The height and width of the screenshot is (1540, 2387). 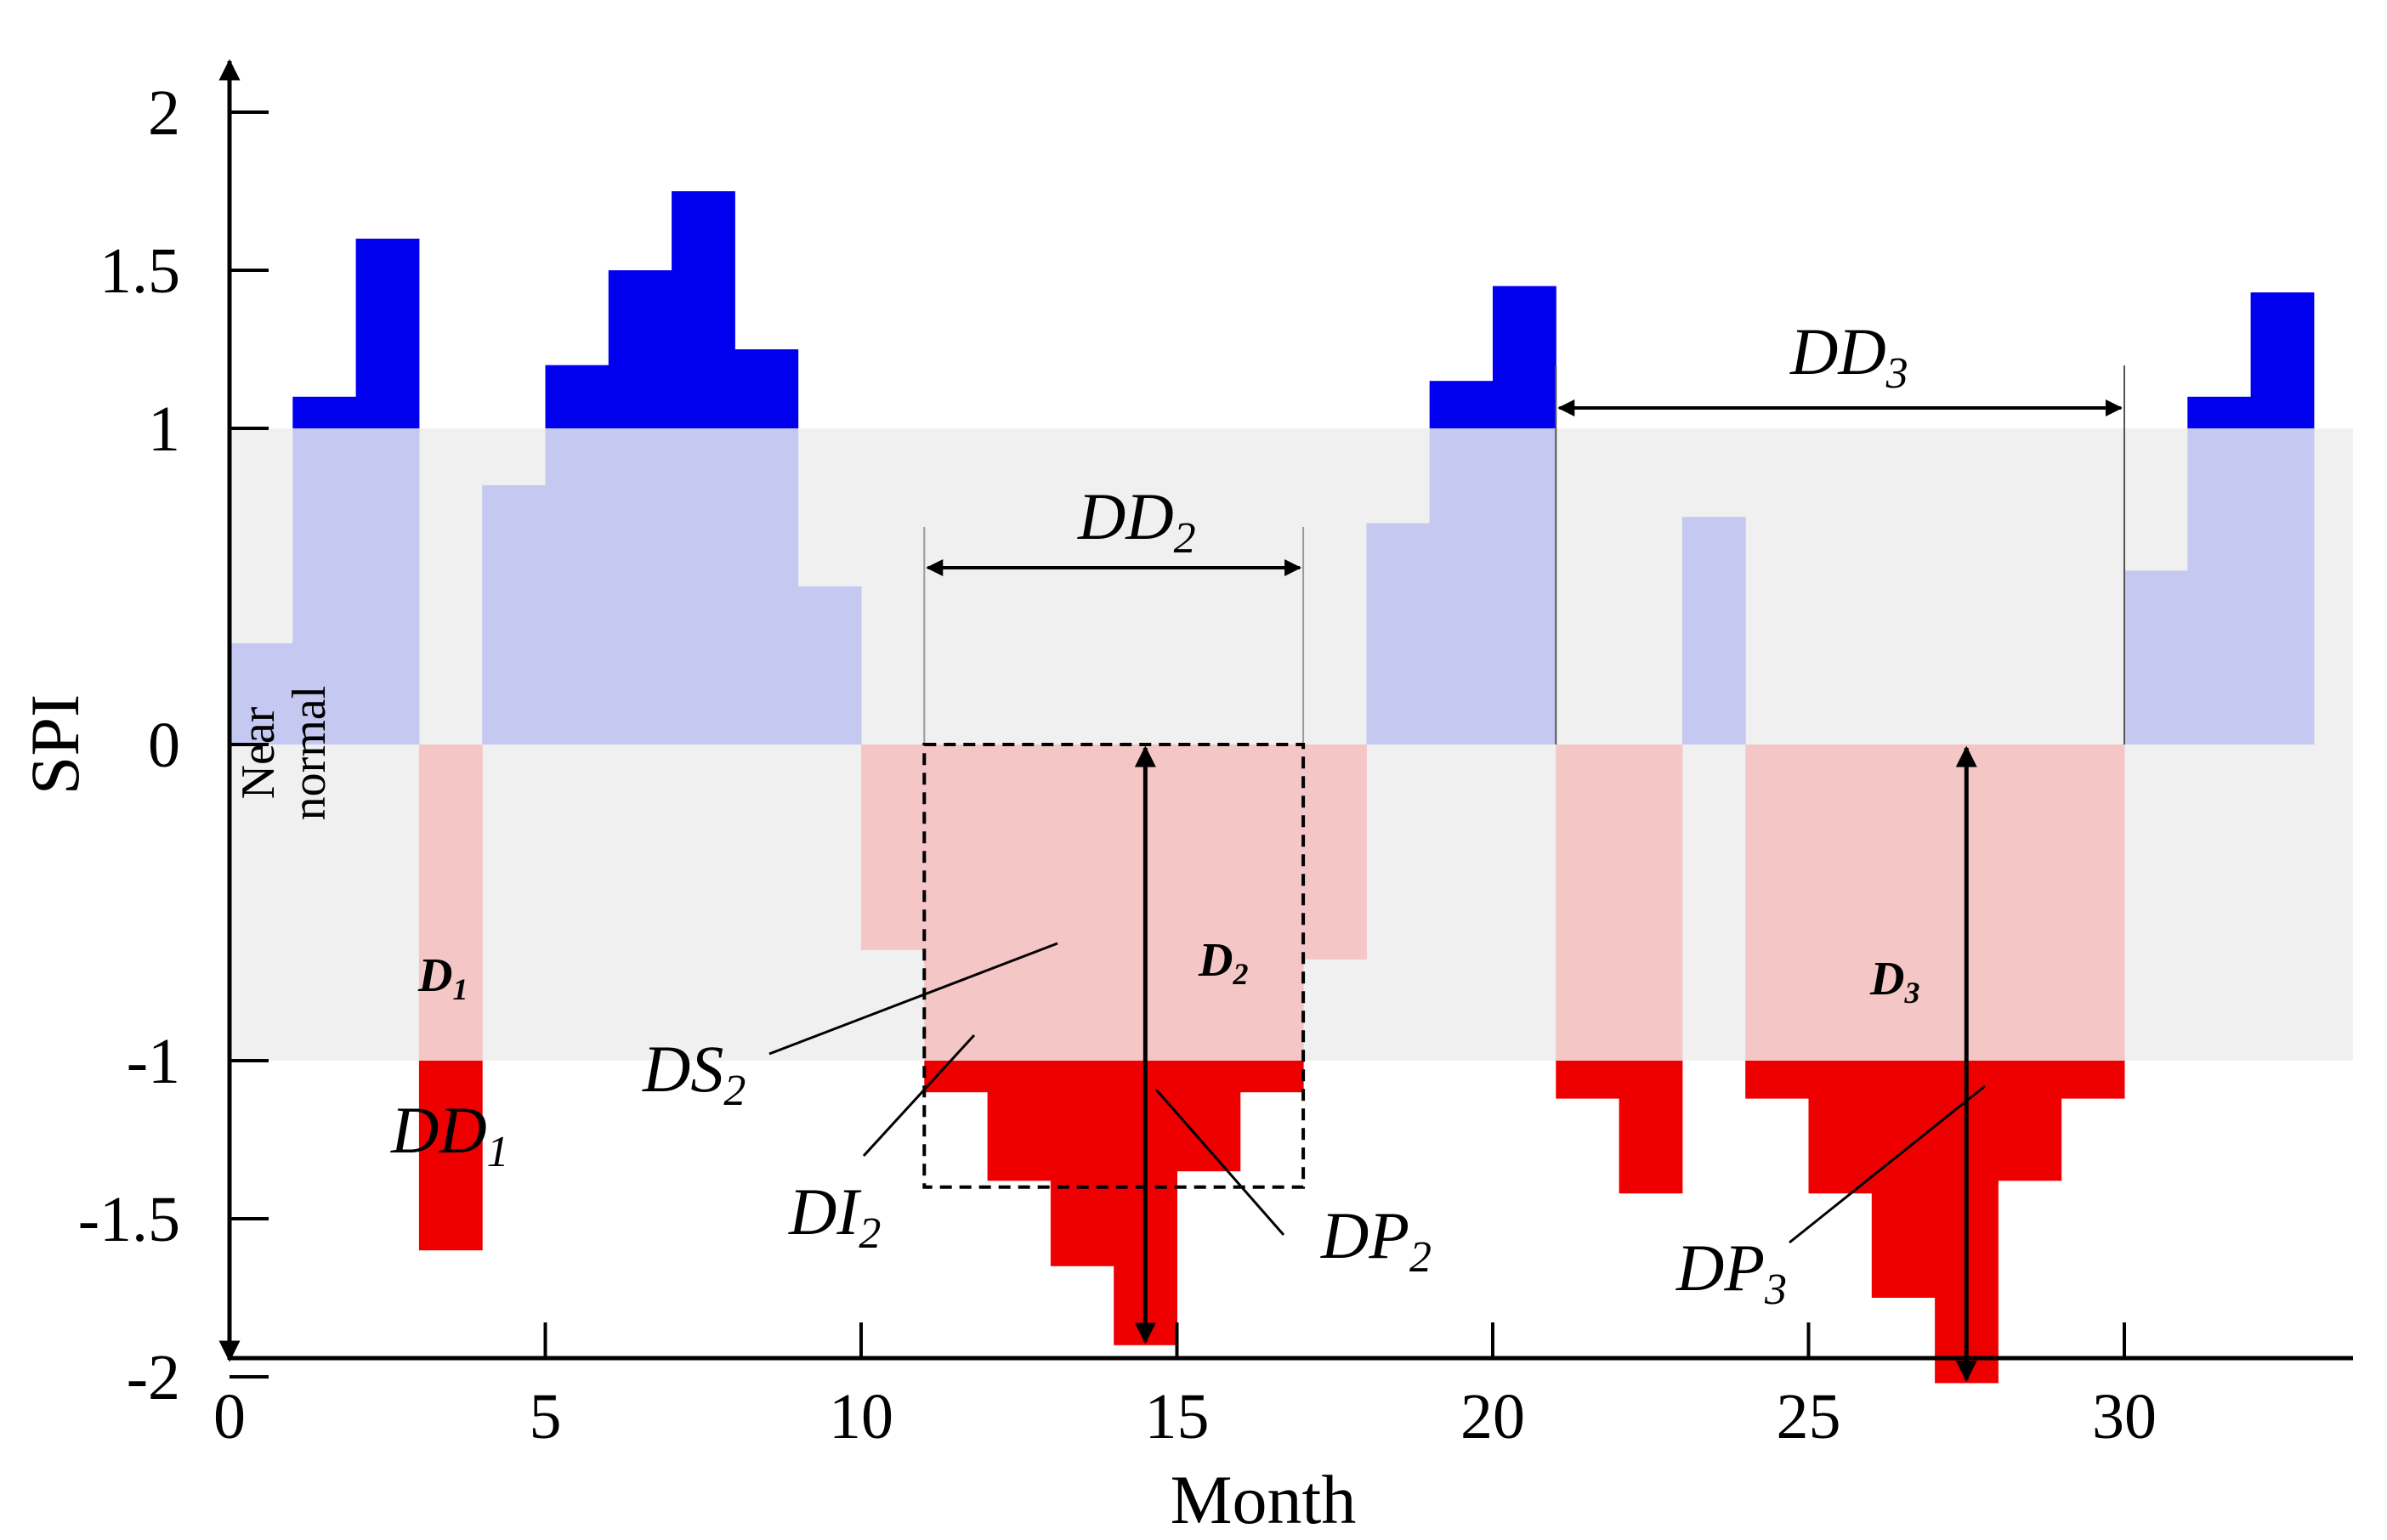 I want to click on near-normal-line1: Near, so click(x=258, y=753).